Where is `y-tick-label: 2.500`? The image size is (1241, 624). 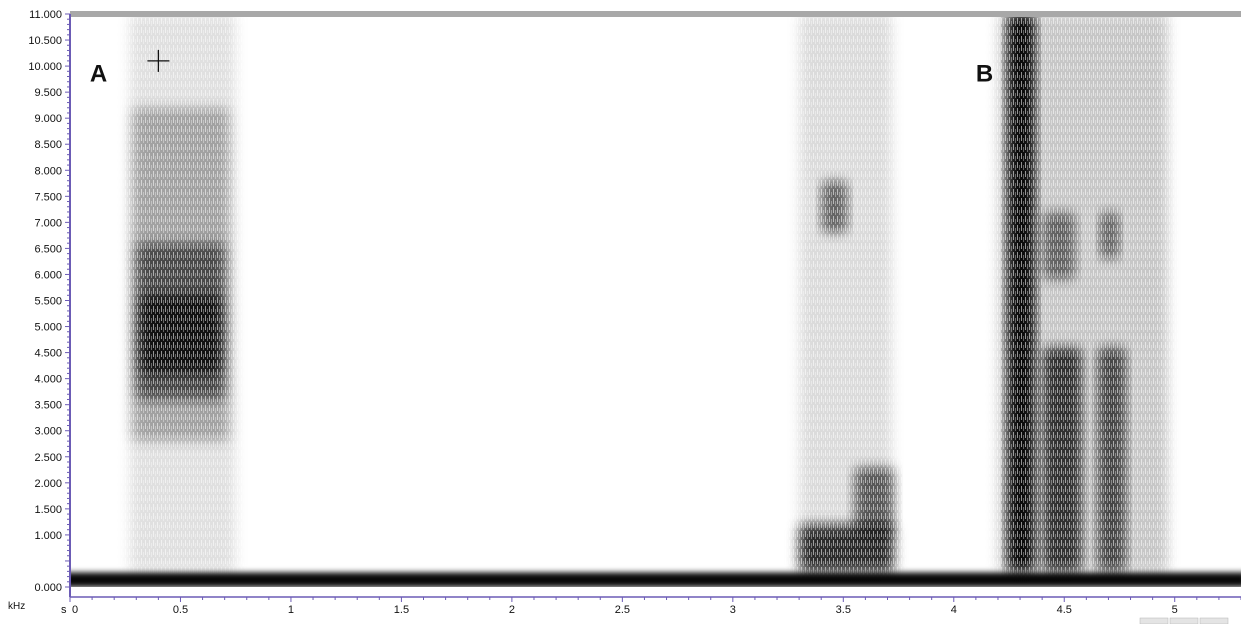 y-tick-label: 2.500 is located at coordinates (48, 458).